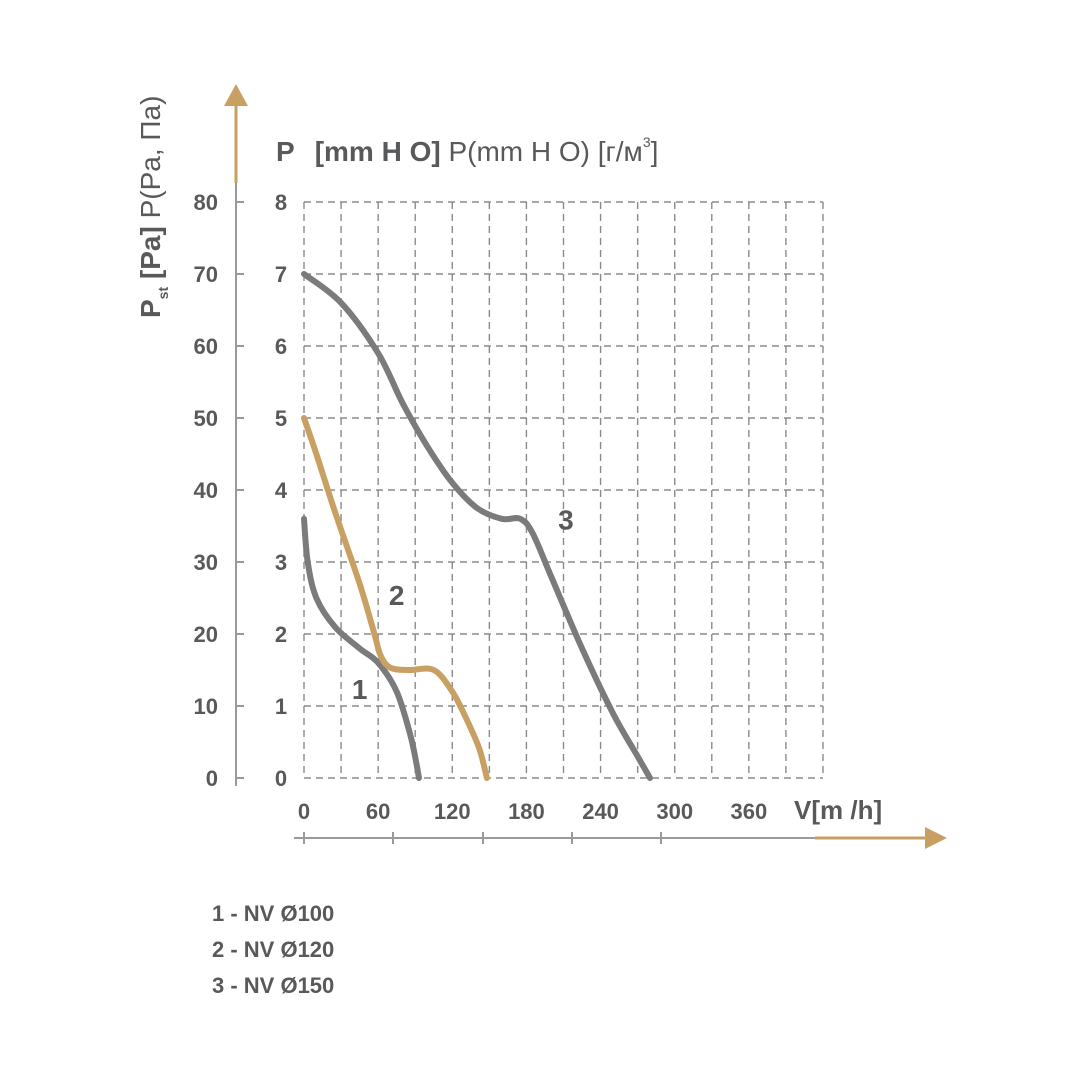  I want to click on y-right-tick-label: 3, so click(281, 562).